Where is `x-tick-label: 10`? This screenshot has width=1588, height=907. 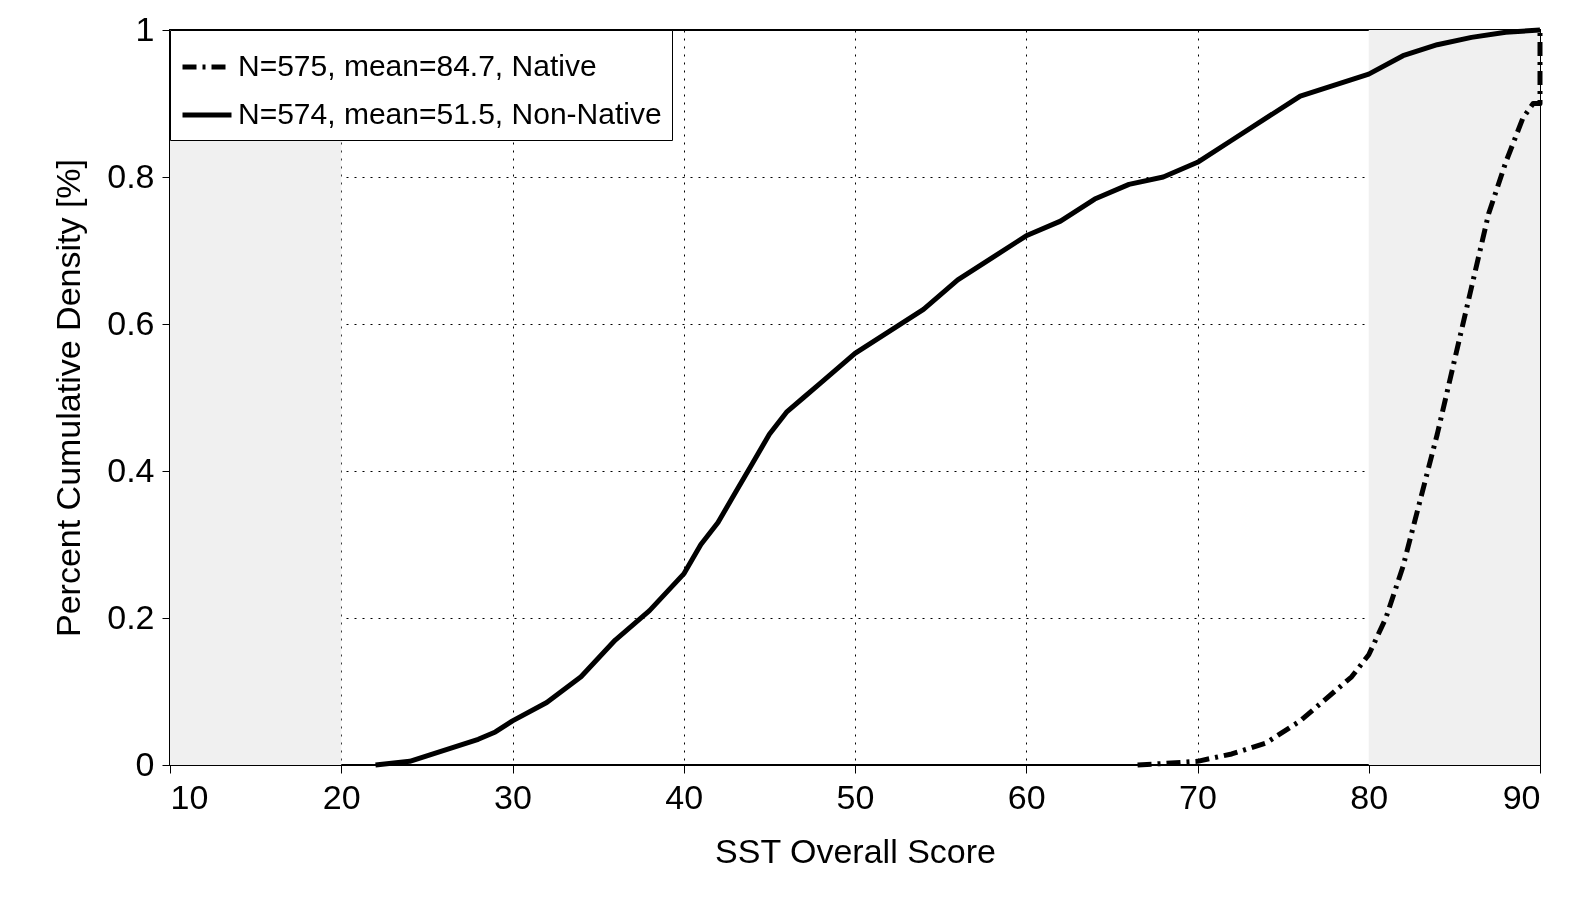
x-tick-label: 10 is located at coordinates (189, 796).